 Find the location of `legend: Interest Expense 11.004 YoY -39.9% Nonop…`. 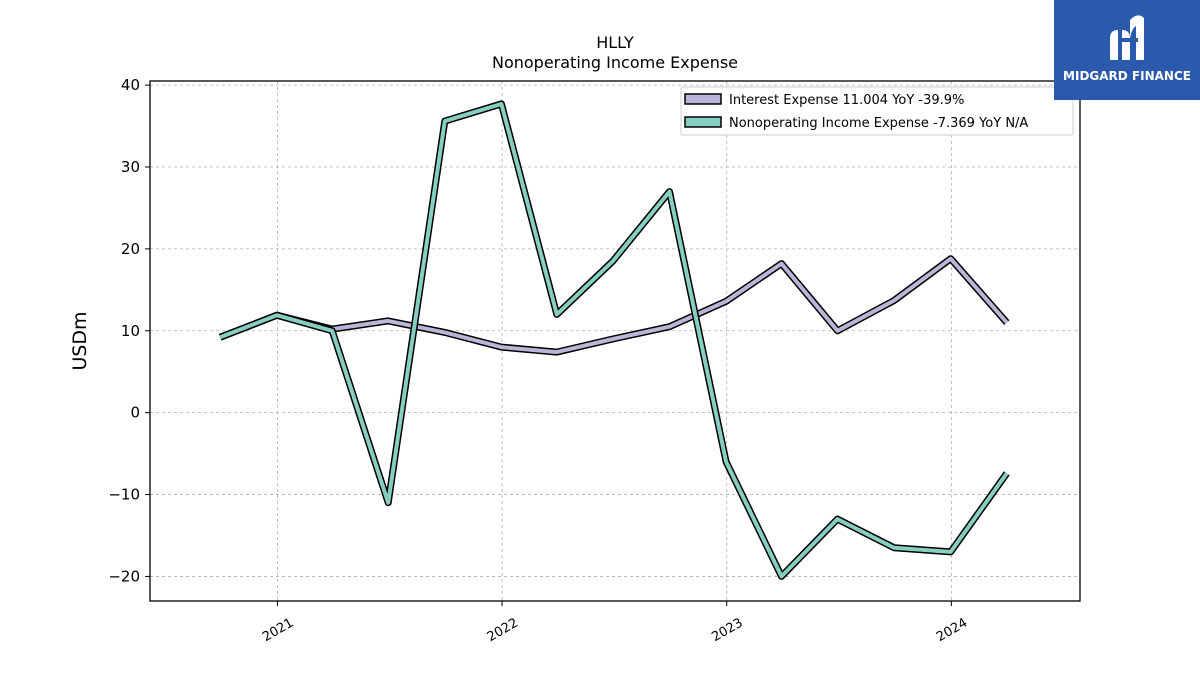

legend: Interest Expense 11.004 YoY -39.9% Nonop… is located at coordinates (877, 111).